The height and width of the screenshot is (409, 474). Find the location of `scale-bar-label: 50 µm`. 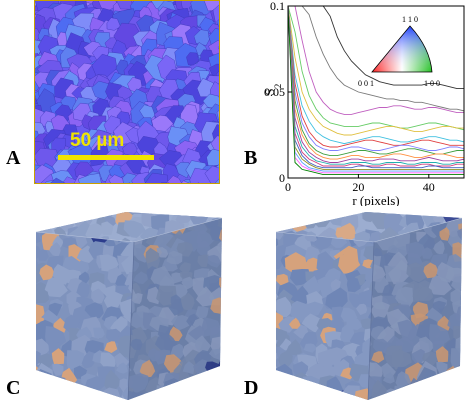

scale-bar-label: 50 µm is located at coordinates (97, 140).